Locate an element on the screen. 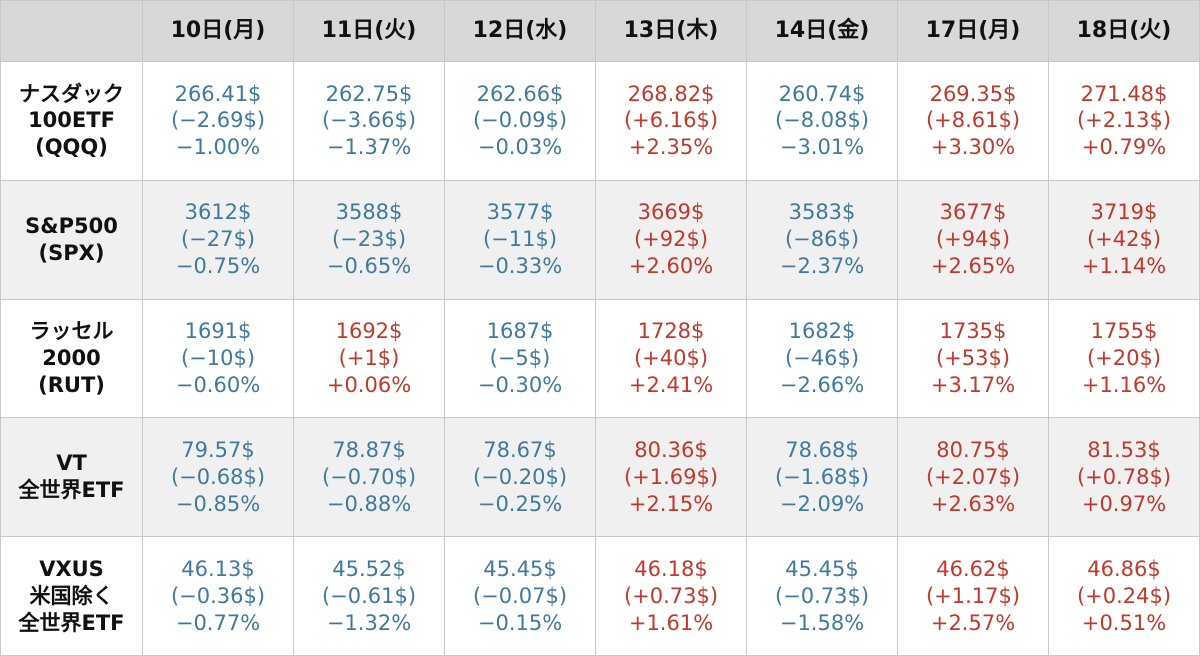  price-value: 269.35$ is located at coordinates (973, 93).